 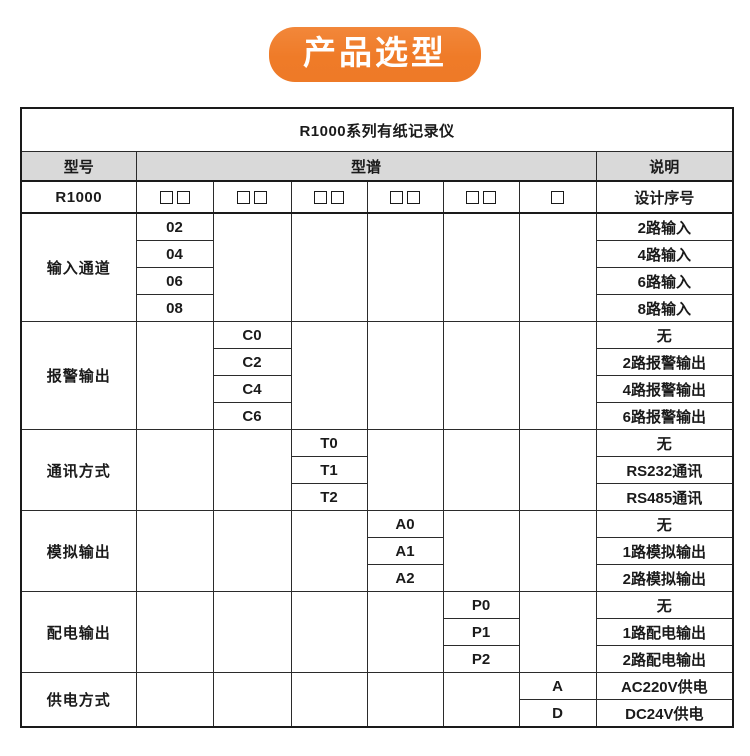 I want to click on table-row: C6 6路报警输出, so click(x=377, y=416).